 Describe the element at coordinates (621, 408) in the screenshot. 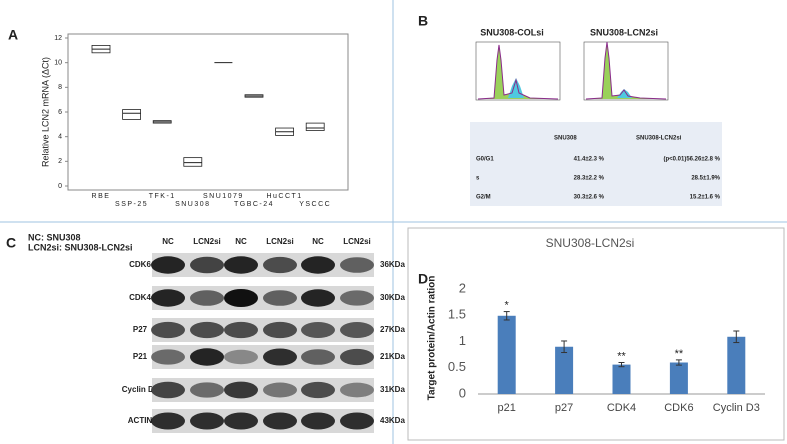

I see `x-tick-label: CDK4` at that location.